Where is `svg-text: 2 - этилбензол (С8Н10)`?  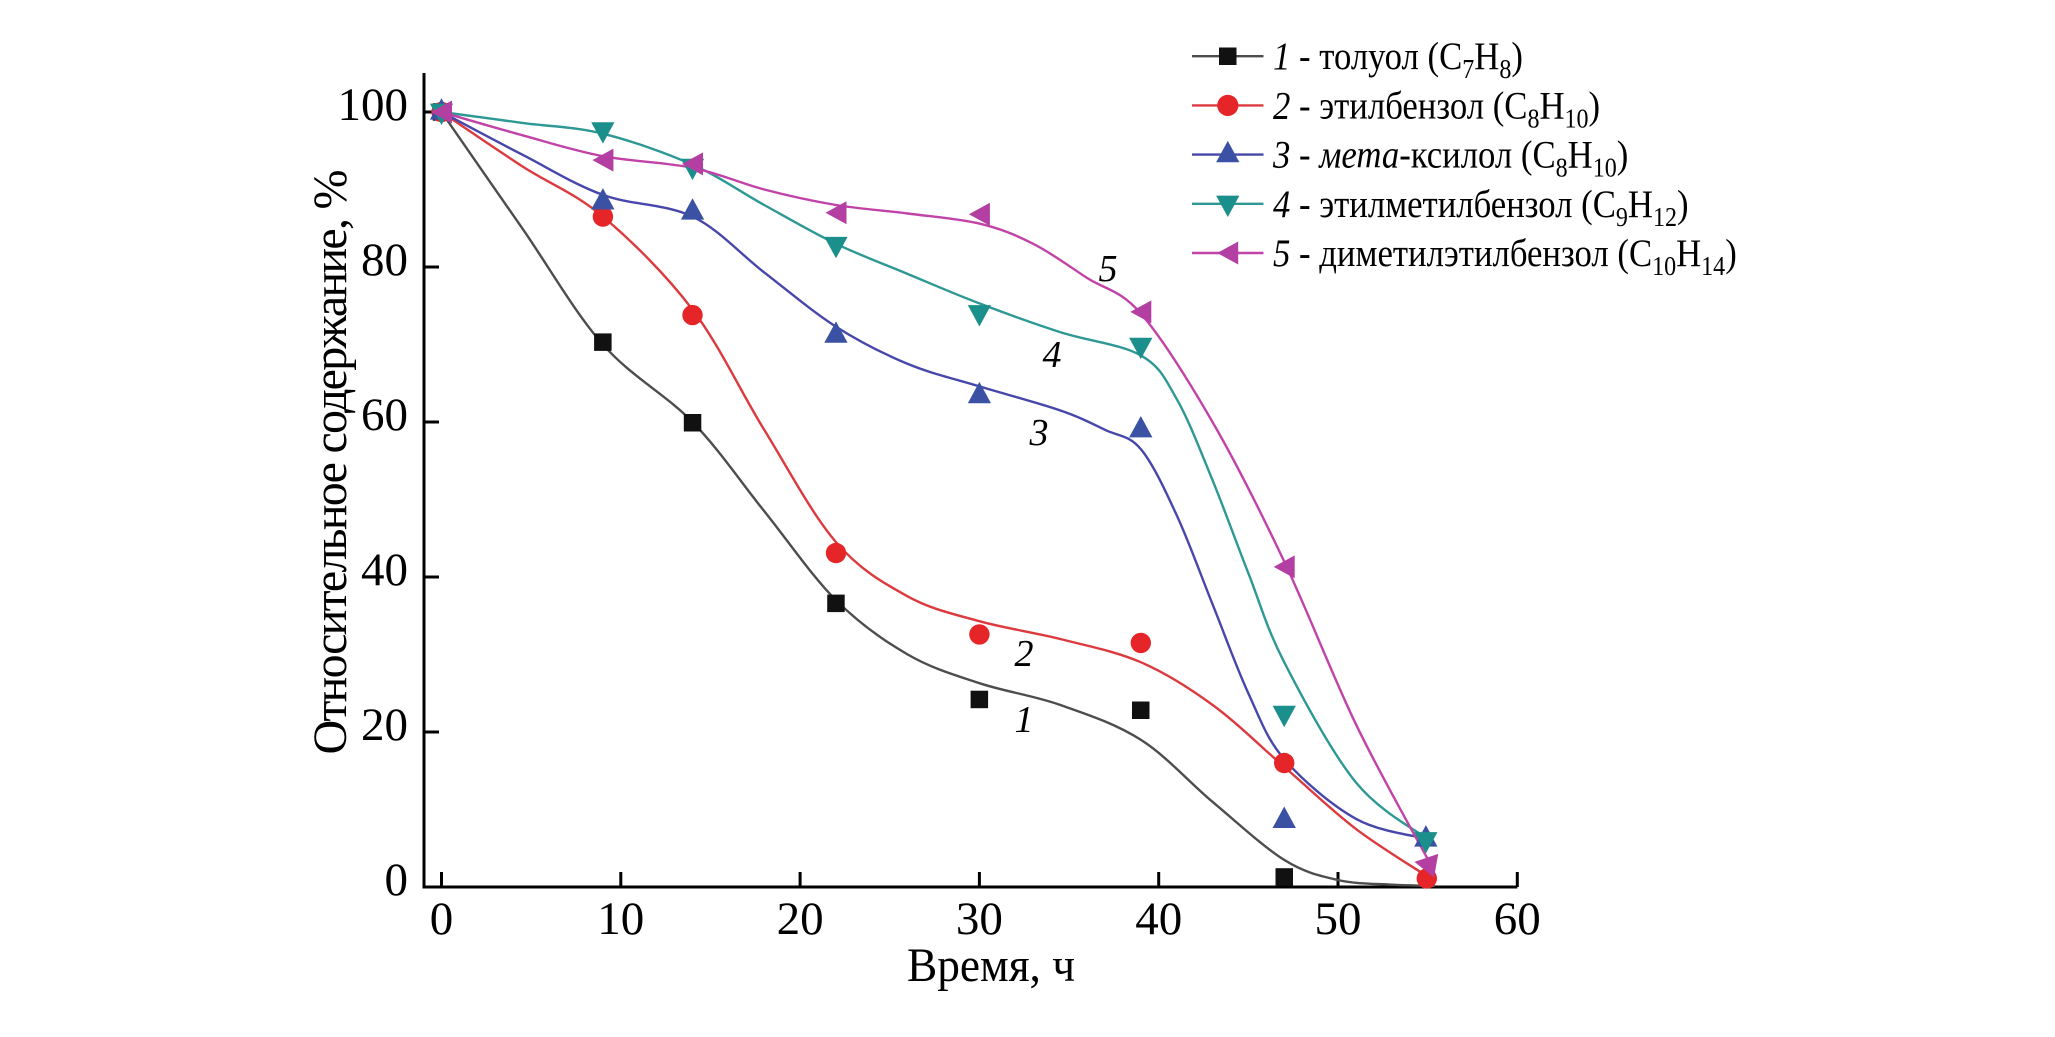
svg-text: 2 - этилбензол (С8Н10) is located at coordinates (1436, 109).